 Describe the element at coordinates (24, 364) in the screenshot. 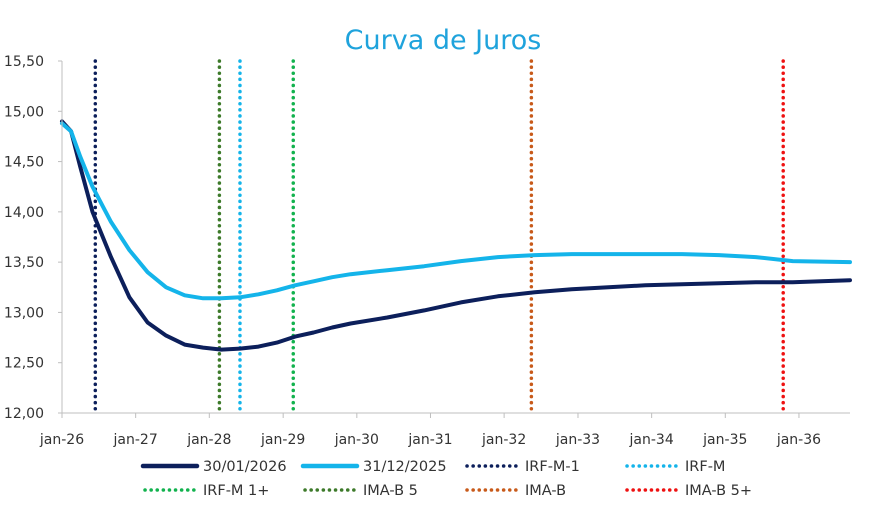

I see `y-tick-label: 12,50` at that location.